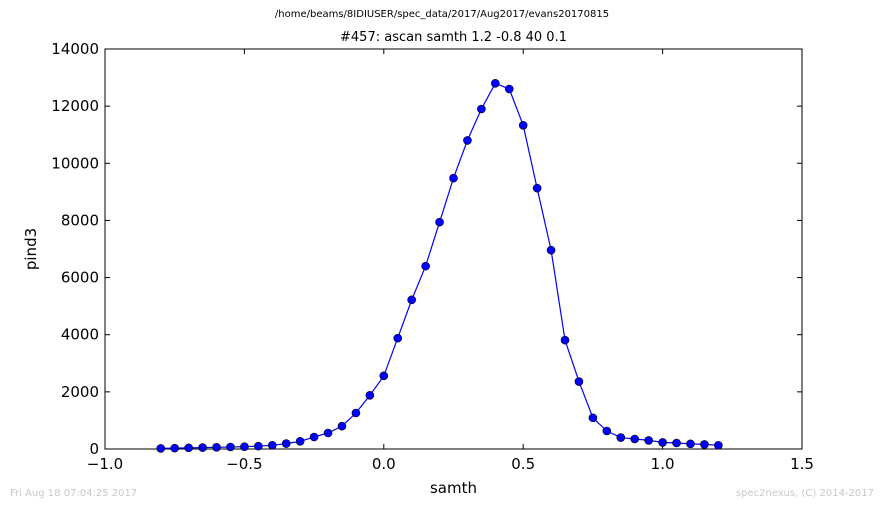 The width and height of the screenshot is (884, 509). Describe the element at coordinates (523, 464) in the screenshot. I see `x-tick-label: 0.5` at that location.